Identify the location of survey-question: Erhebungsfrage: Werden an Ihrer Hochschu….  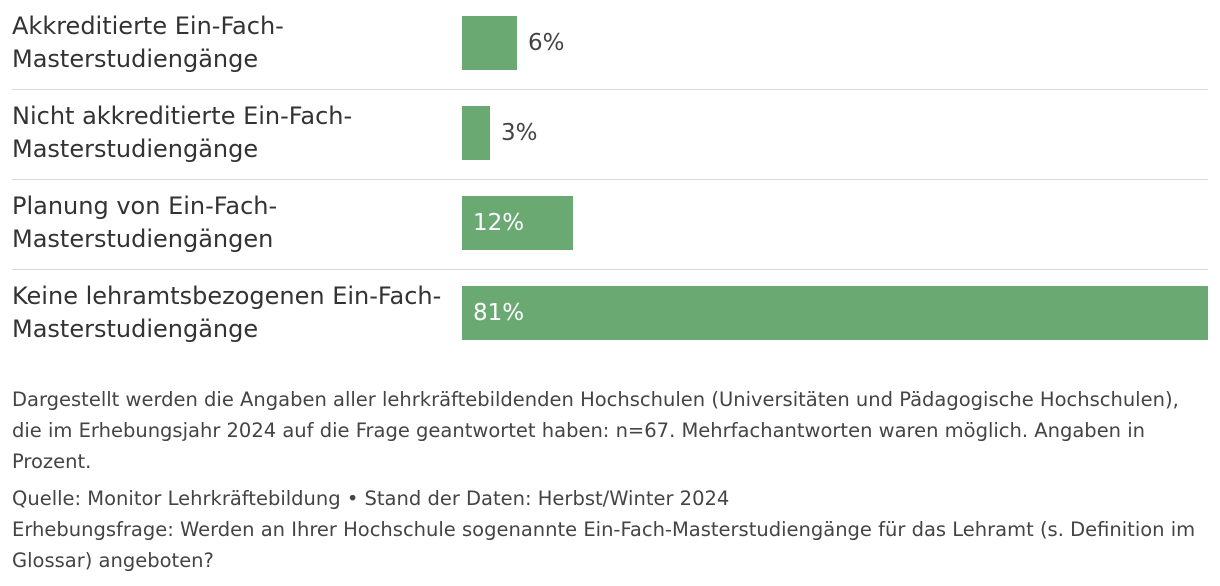
(604, 545).